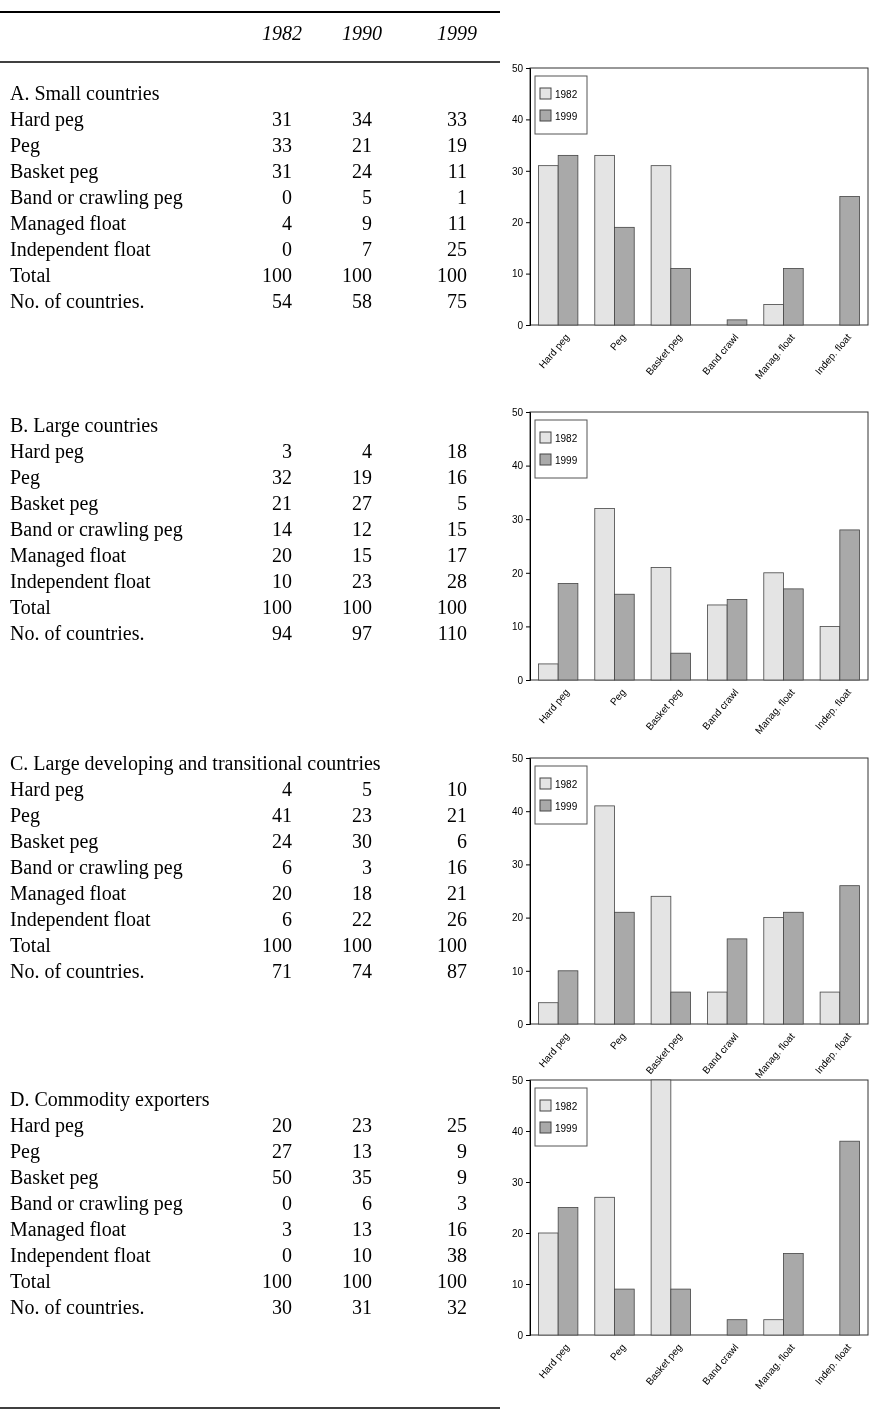 The width and height of the screenshot is (872, 1412). Describe the element at coordinates (362, 503) in the screenshot. I see `data-label: 27` at that location.